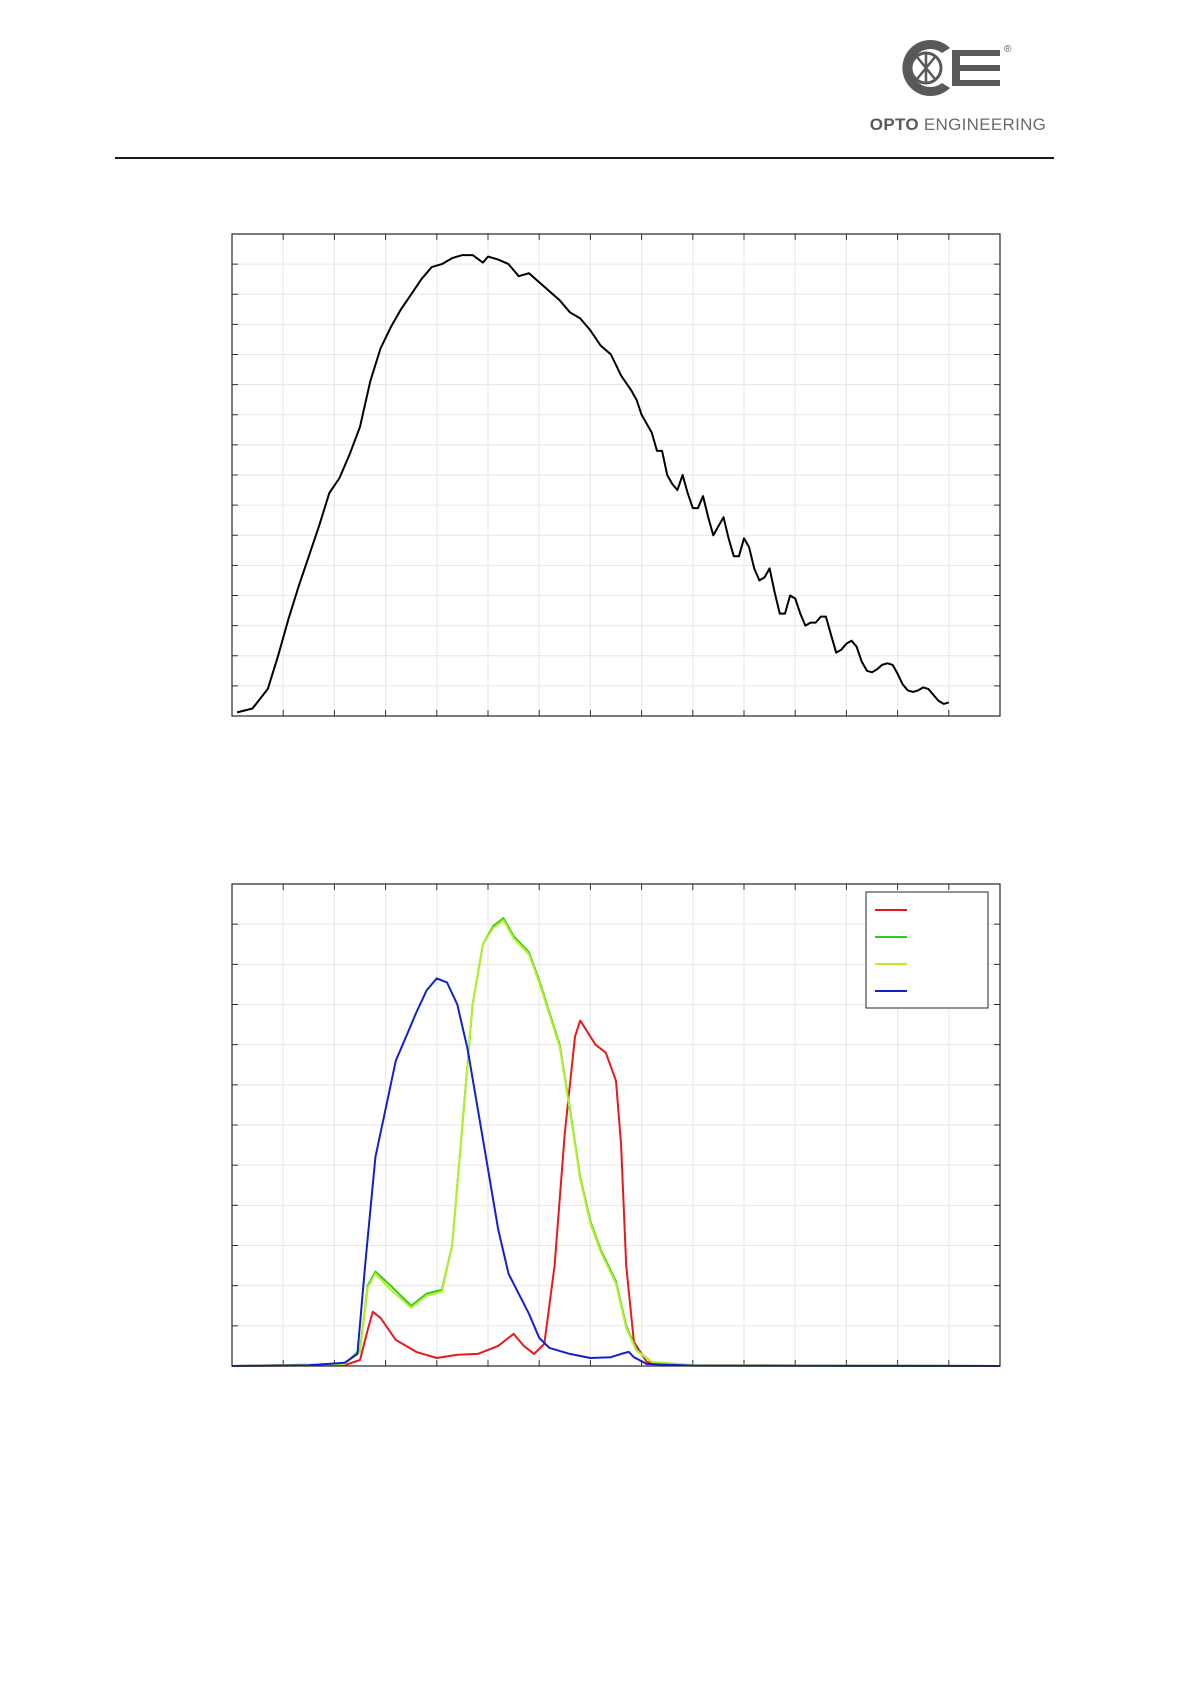 This screenshot has width=1191, height=1684. What do you see at coordinates (894, 124) in the screenshot?
I see `logo-brand-bold: OPTO` at bounding box center [894, 124].